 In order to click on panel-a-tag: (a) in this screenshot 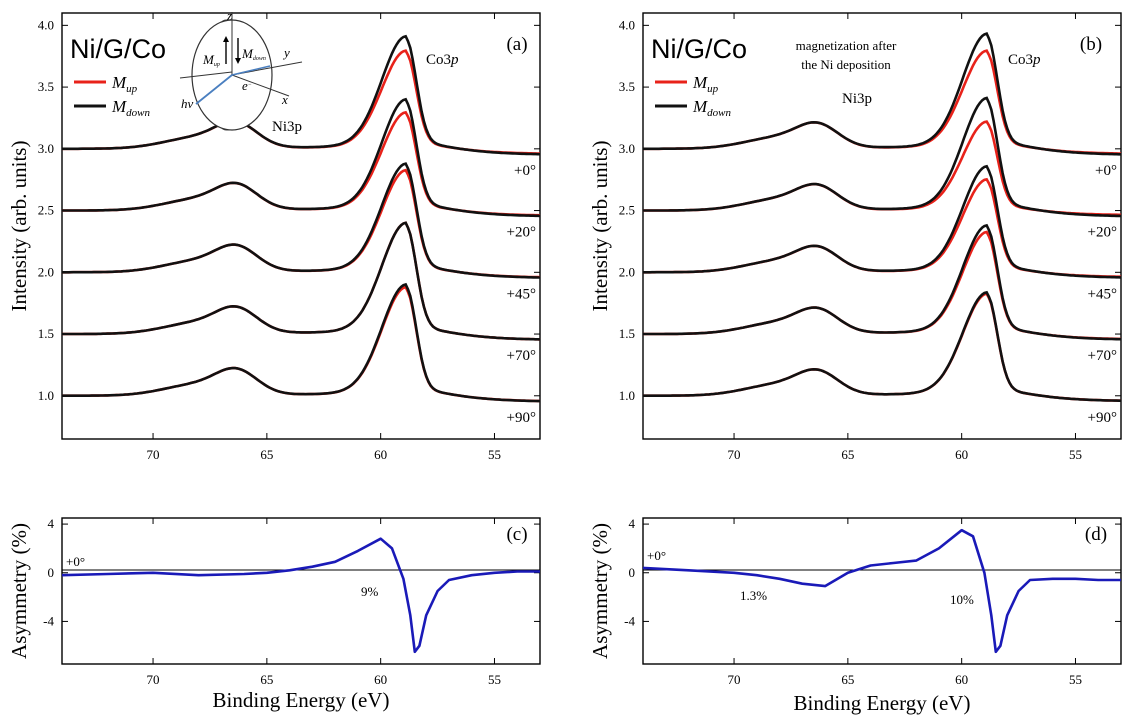, I will do `click(516, 44)`.